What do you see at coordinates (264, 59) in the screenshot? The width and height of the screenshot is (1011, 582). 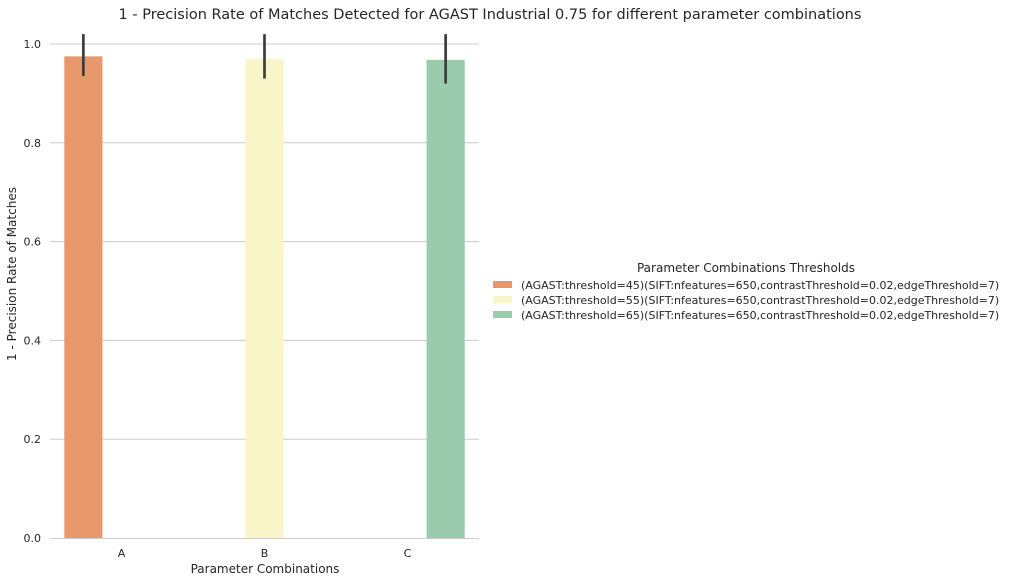 I see `error-bars` at bounding box center [264, 59].